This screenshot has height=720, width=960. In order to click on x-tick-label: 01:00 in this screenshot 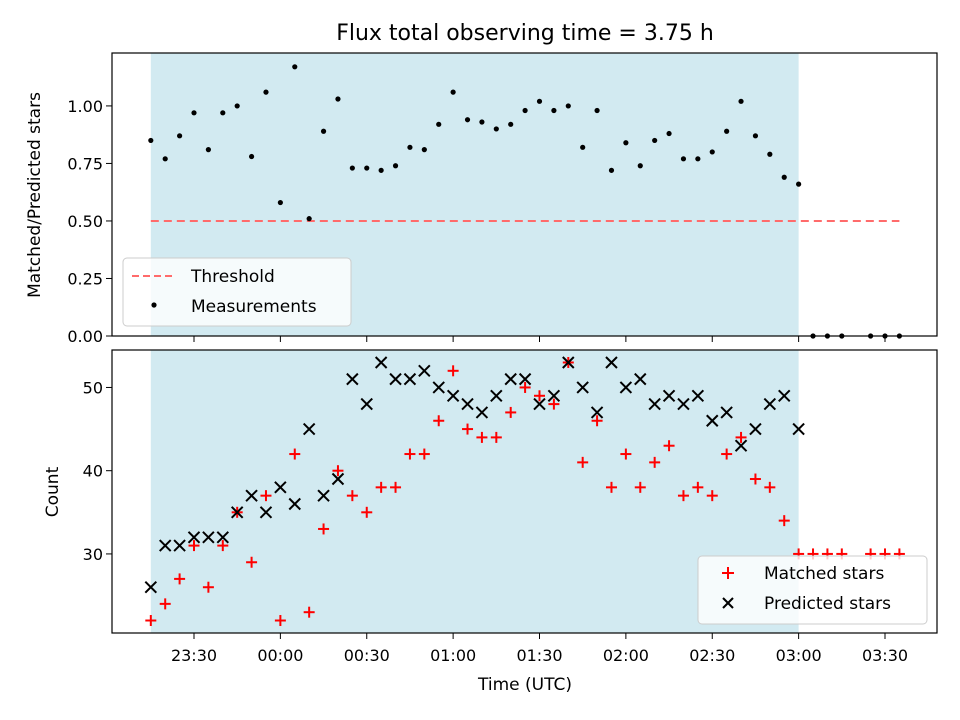, I will do `click(453, 655)`.